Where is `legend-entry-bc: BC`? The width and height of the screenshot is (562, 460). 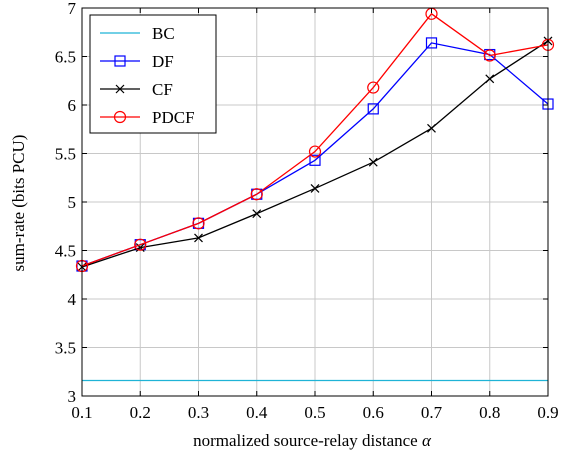 legend-entry-bc: BC is located at coordinates (137, 33).